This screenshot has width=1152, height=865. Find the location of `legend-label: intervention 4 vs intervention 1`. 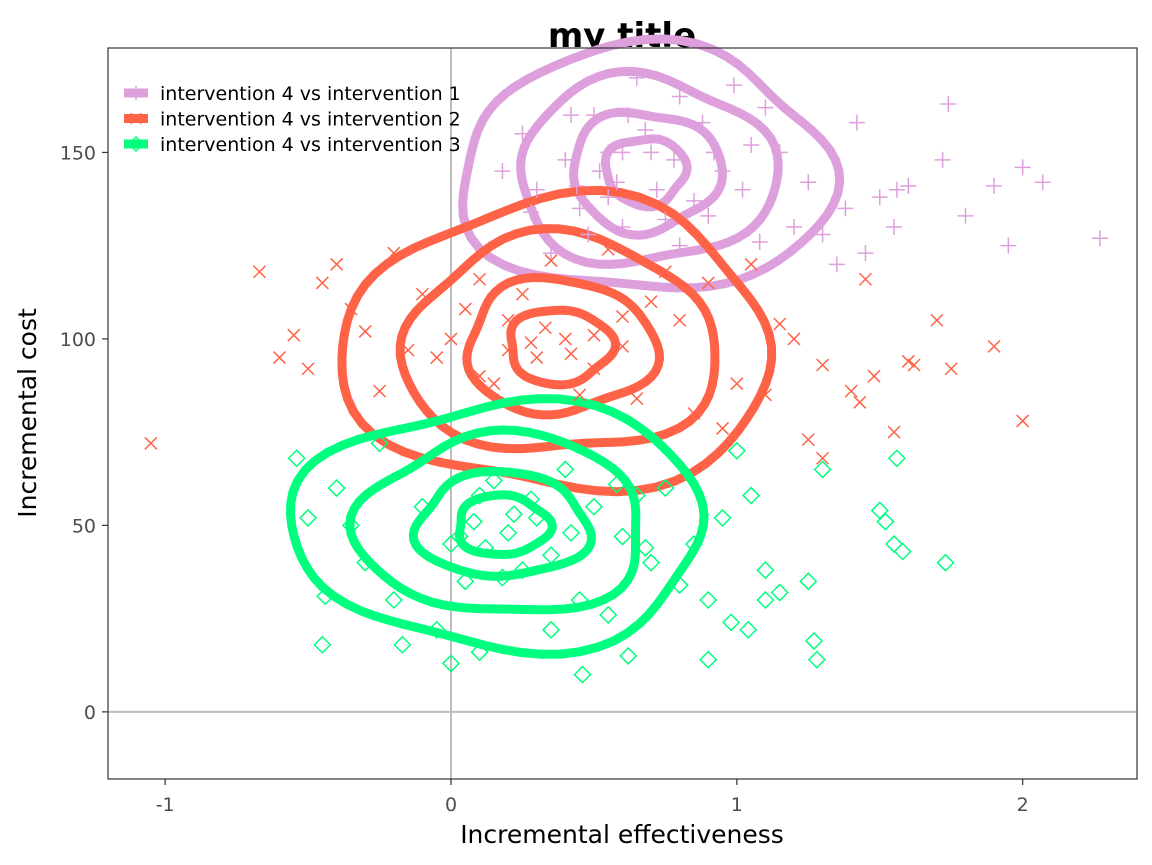

legend-label: intervention 4 vs intervention 1 is located at coordinates (310, 94).